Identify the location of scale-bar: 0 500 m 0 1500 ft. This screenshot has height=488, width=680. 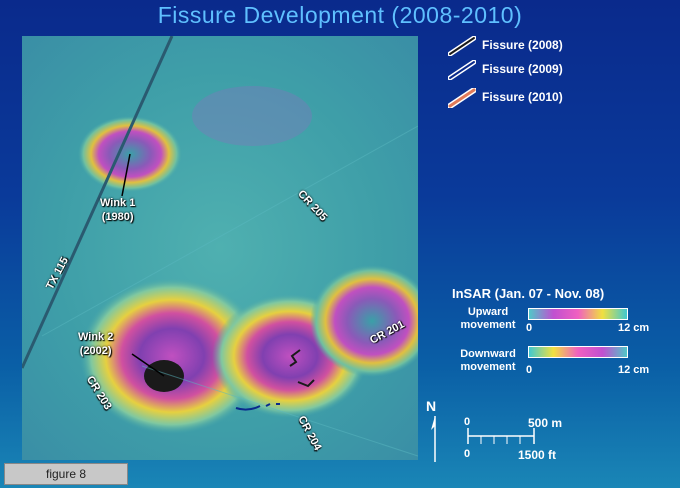
(513, 439).